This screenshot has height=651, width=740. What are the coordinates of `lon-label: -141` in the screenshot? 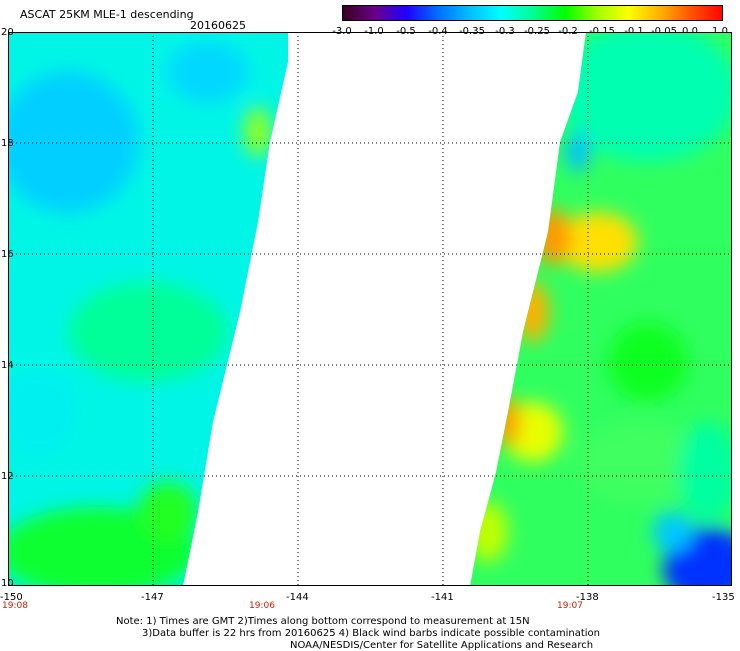 It's located at (442, 597).